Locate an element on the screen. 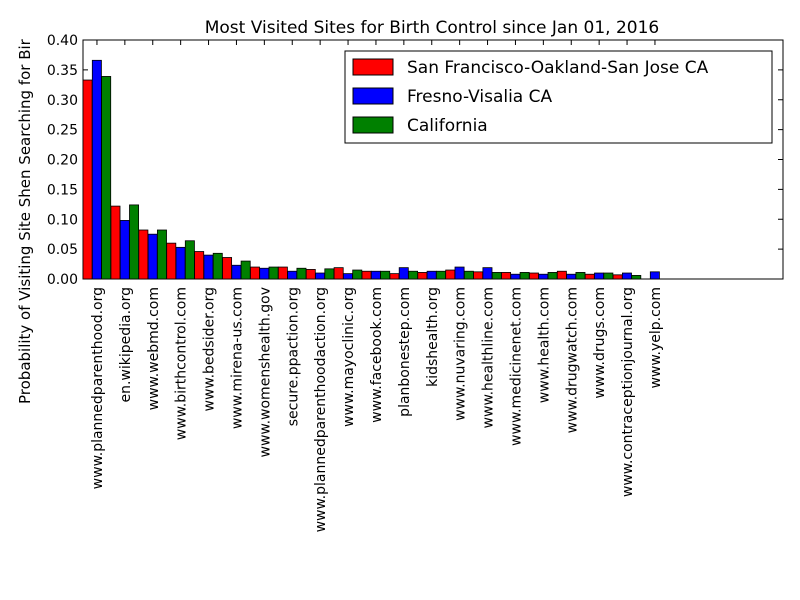 Image resolution: width=800 pixels, height=600 pixels. x-tick-label: www.healthline.com is located at coordinates (489, 357).